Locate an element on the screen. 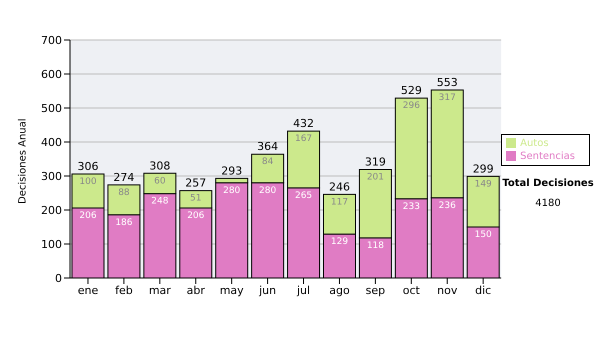 The width and height of the screenshot is (600, 340). data-label: 129 is located at coordinates (339, 242).